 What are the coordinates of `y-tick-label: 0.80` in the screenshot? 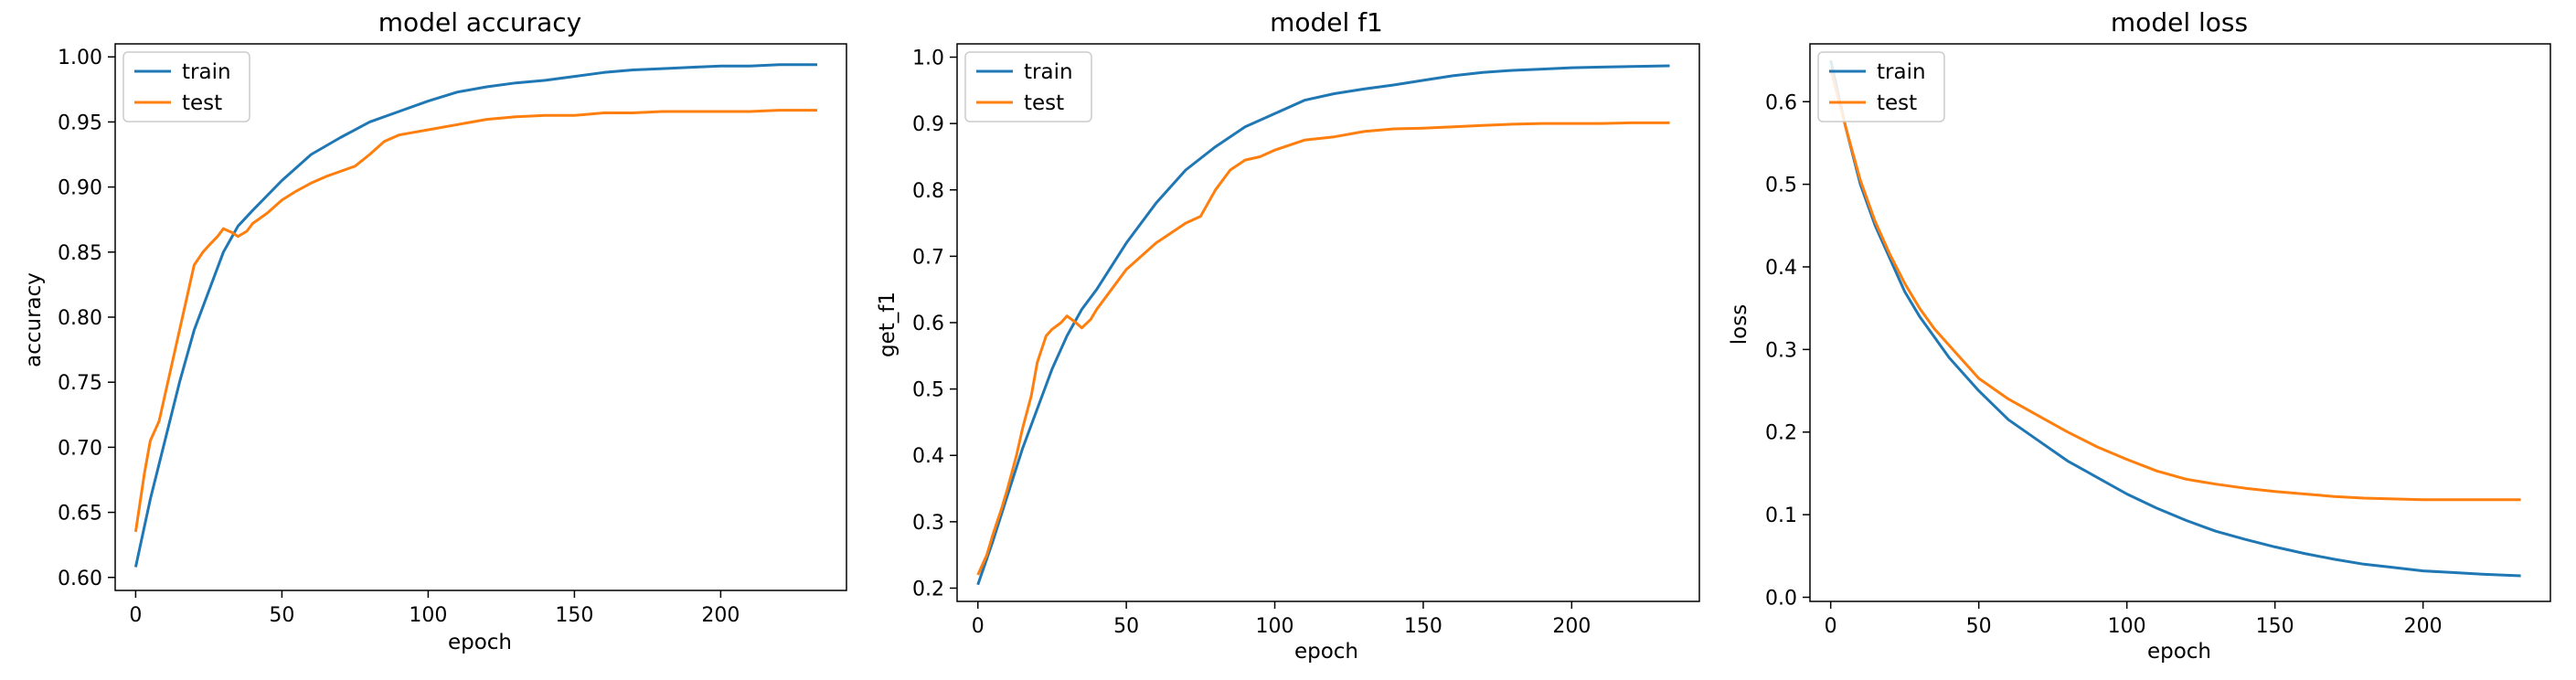 It's located at (80, 318).